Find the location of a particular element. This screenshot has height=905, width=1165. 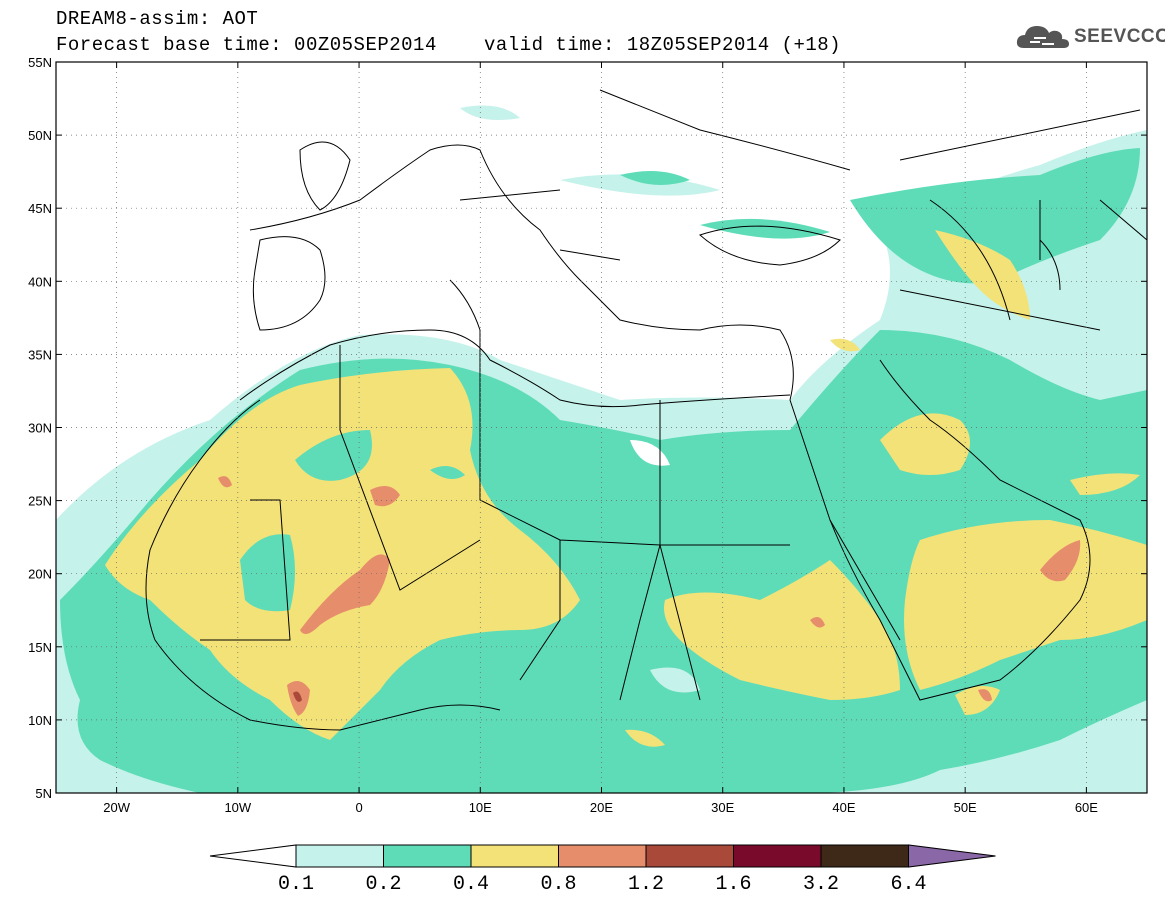

lat-label: 50N is located at coordinates (40, 135).